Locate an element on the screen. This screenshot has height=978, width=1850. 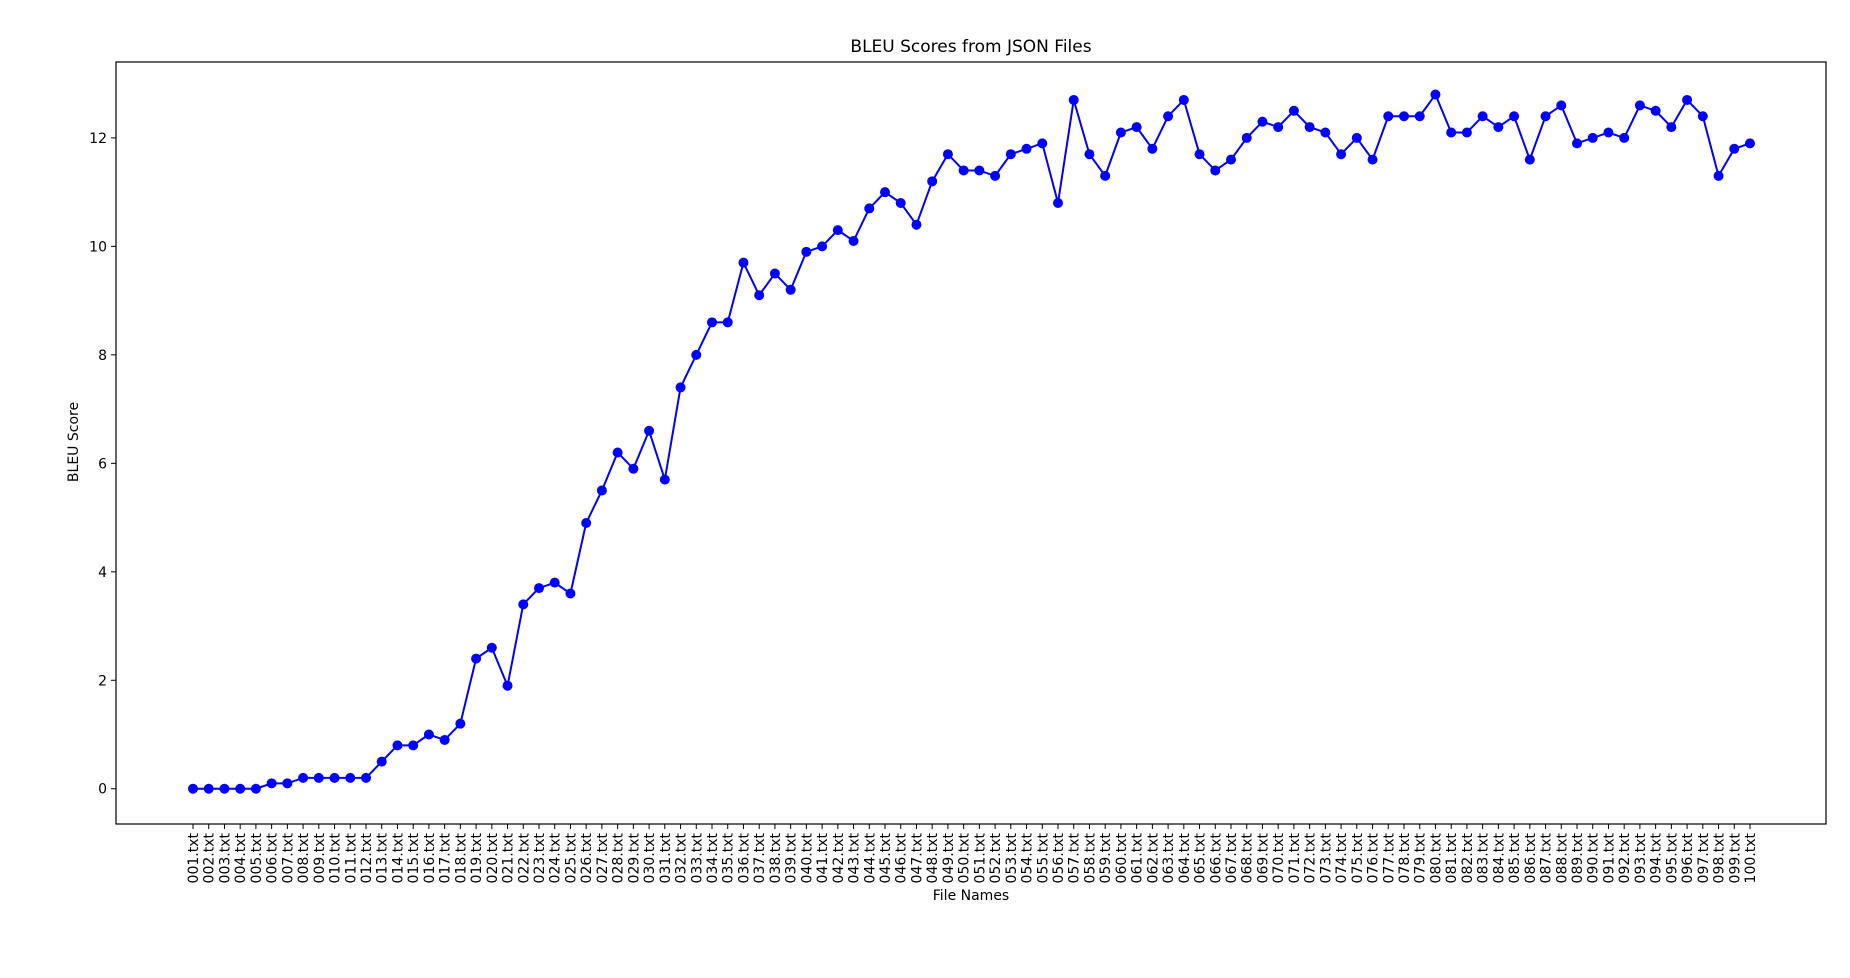
x-tick-label: 033.txt is located at coordinates (697, 857).